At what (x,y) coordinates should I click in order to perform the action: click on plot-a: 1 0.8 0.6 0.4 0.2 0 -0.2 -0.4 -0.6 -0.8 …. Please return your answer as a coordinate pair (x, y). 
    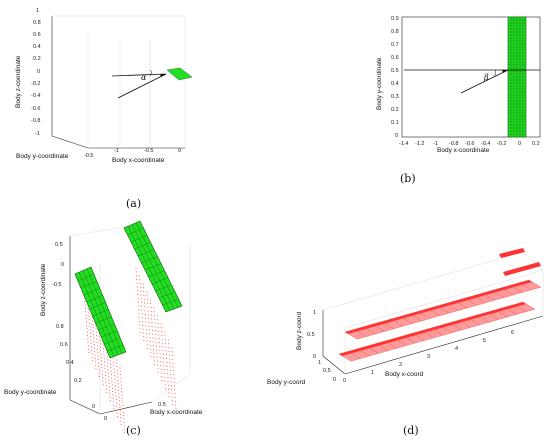
    Looking at the image, I should click on (104, 86).